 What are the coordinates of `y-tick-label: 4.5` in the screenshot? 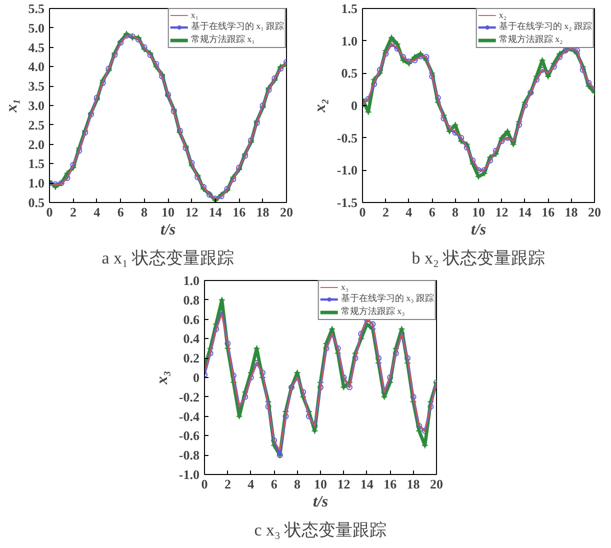 It's located at (36, 47).